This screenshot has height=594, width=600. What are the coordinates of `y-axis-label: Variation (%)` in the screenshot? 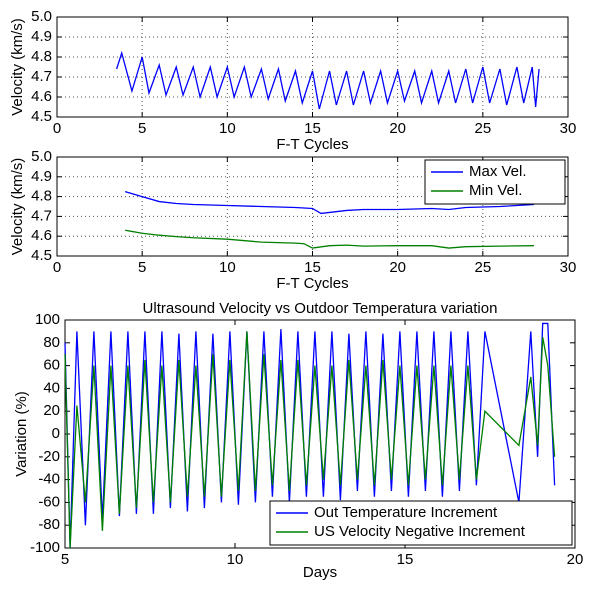 It's located at (21, 434).